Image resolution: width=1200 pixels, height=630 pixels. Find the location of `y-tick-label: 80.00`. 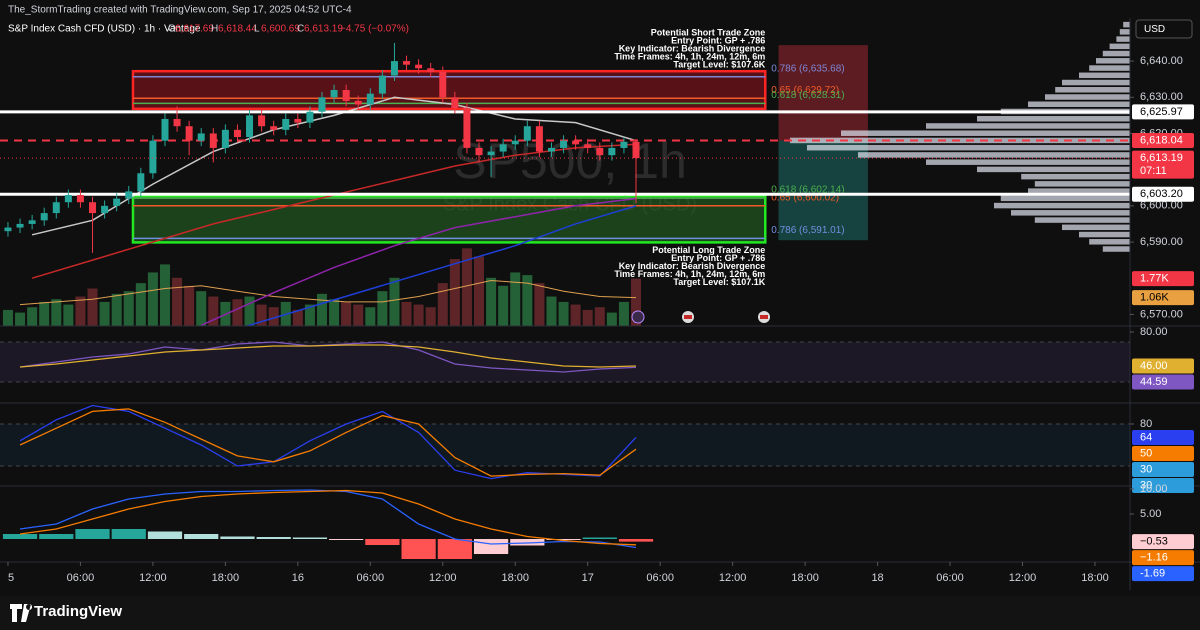

y-tick-label: 80.00 is located at coordinates (1154, 332).